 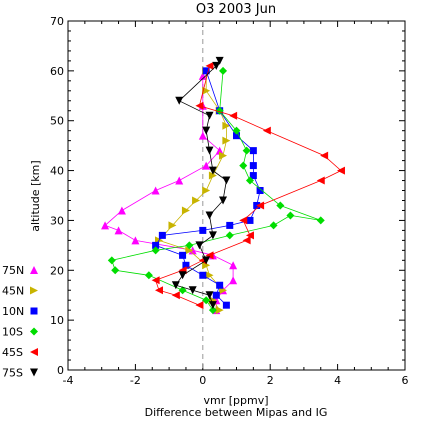 What do you see at coordinates (68, 380) in the screenshot?
I see `x-tick-label: -4` at bounding box center [68, 380].